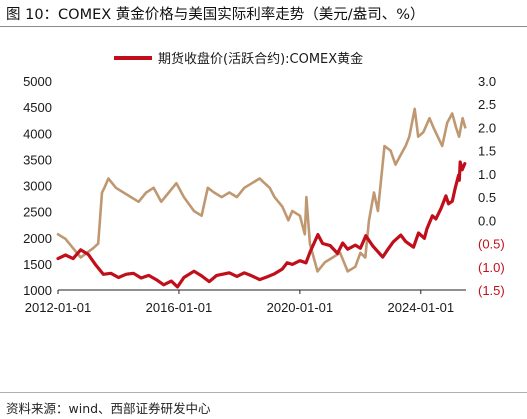 The image size is (527, 419). Describe the element at coordinates (300, 307) in the screenshot. I see `x-tick-label: 2020-01-01` at that location.